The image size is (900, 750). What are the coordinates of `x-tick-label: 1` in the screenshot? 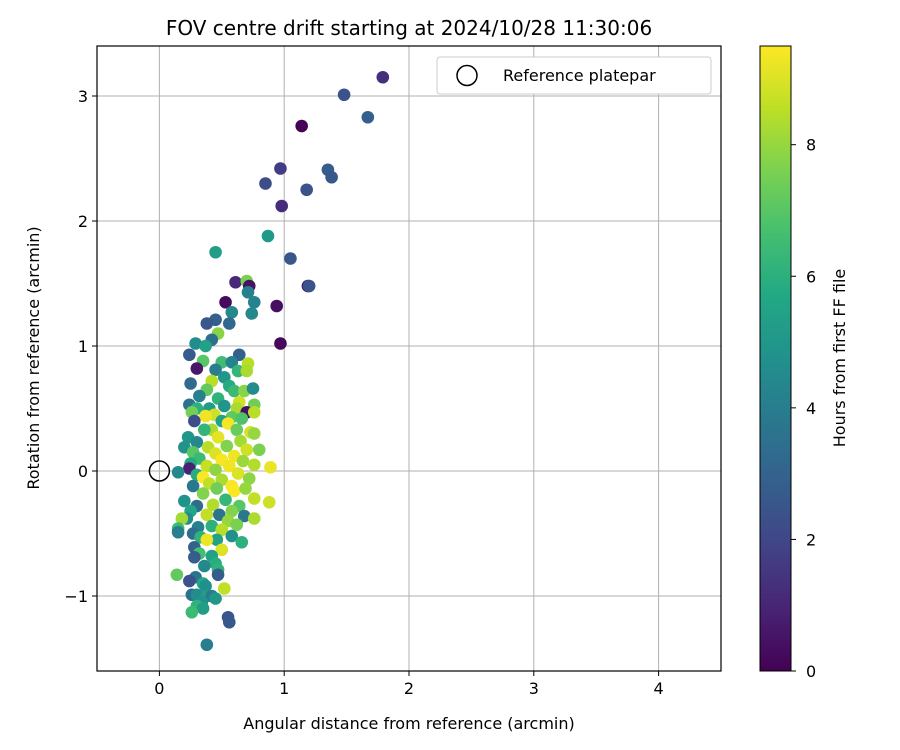 It's located at (284, 688).